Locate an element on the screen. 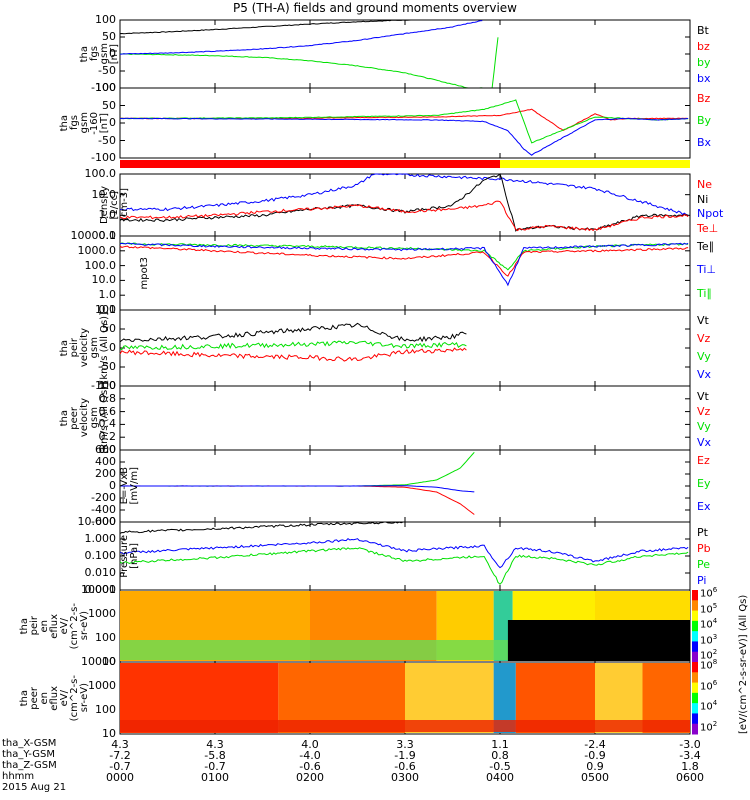 This screenshot has width=750, height=800. ytick-label: 0 is located at coordinates (112, 347).